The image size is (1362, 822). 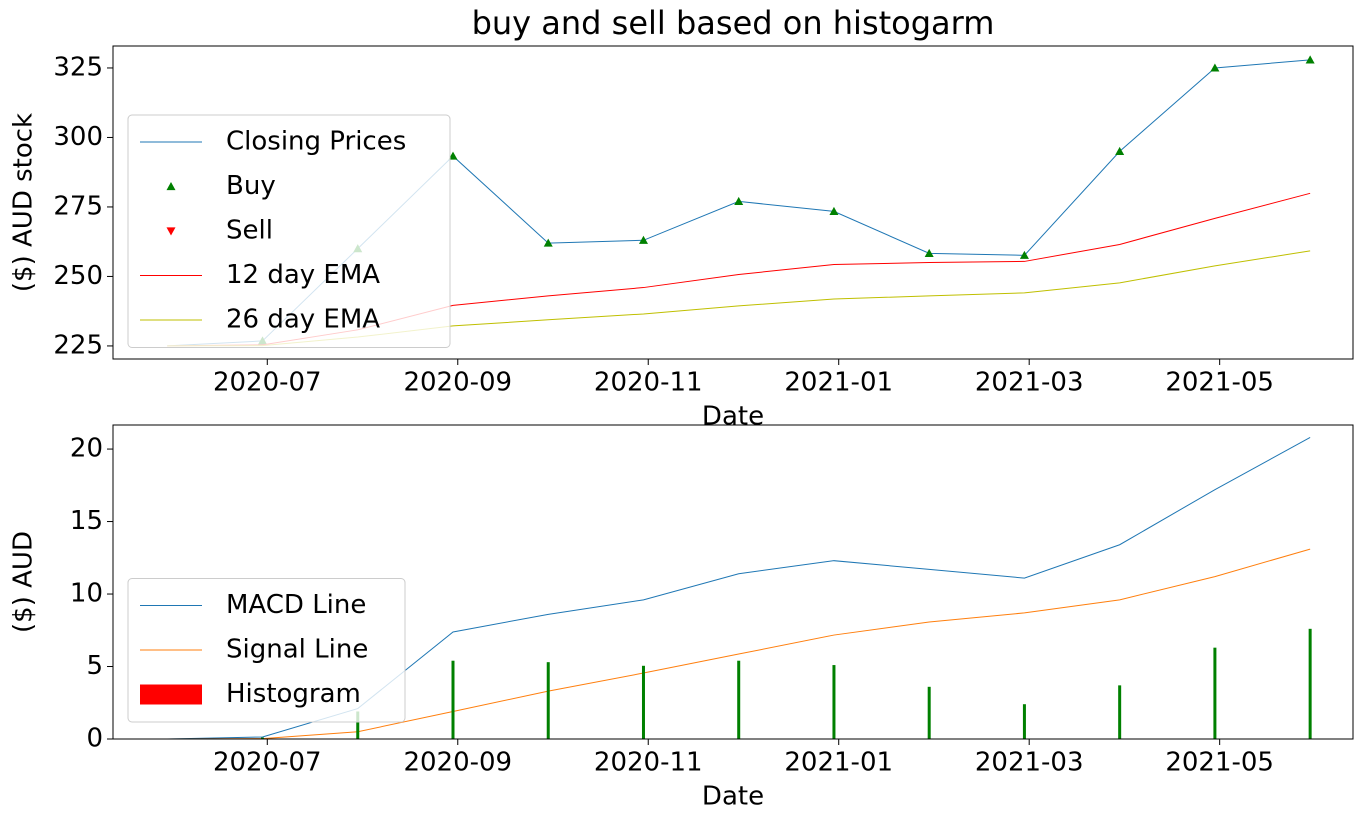 What do you see at coordinates (303, 320) in the screenshot?
I see `legend-label: 26 day EMA` at bounding box center [303, 320].